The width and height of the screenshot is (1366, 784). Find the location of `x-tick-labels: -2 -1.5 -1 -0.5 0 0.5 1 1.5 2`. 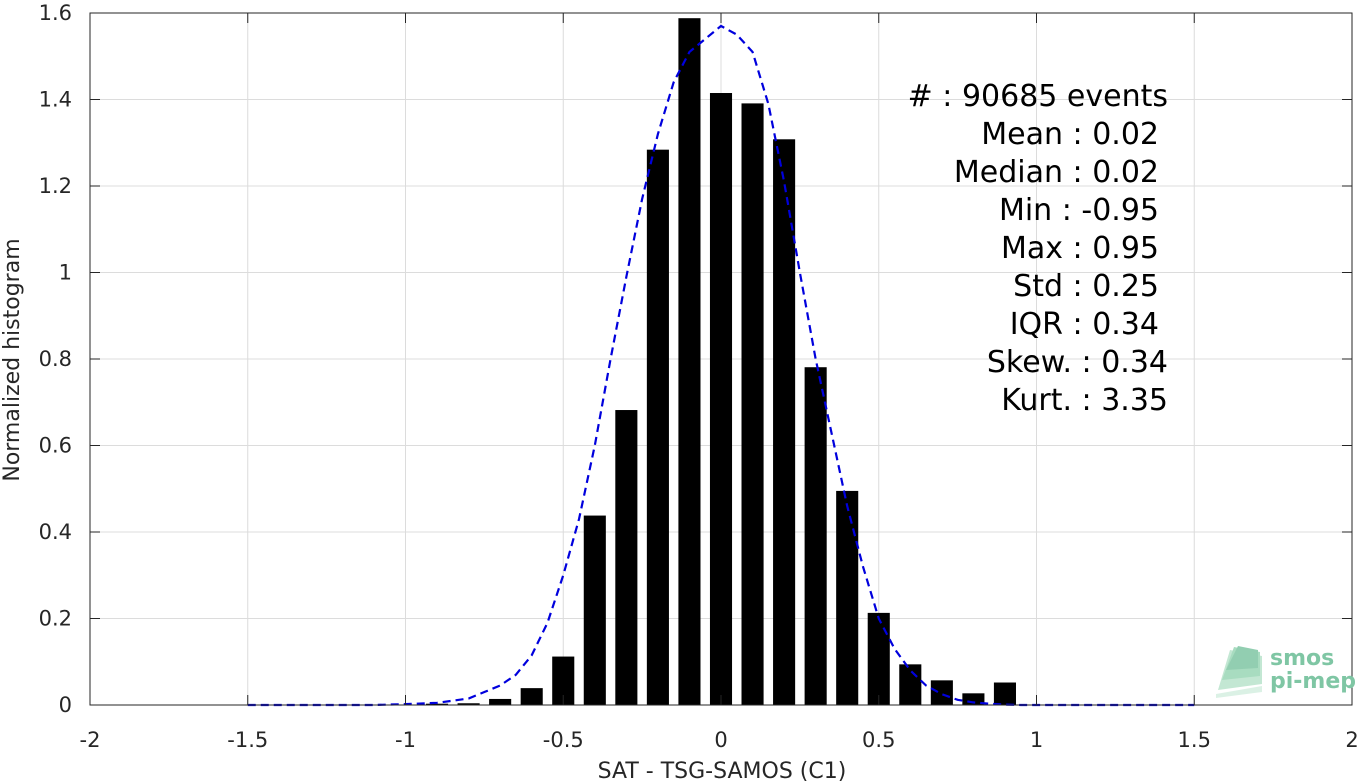

x-tick-labels: -2 -1.5 -1 -0.5 0 0.5 1 1.5 2 is located at coordinates (719, 740).